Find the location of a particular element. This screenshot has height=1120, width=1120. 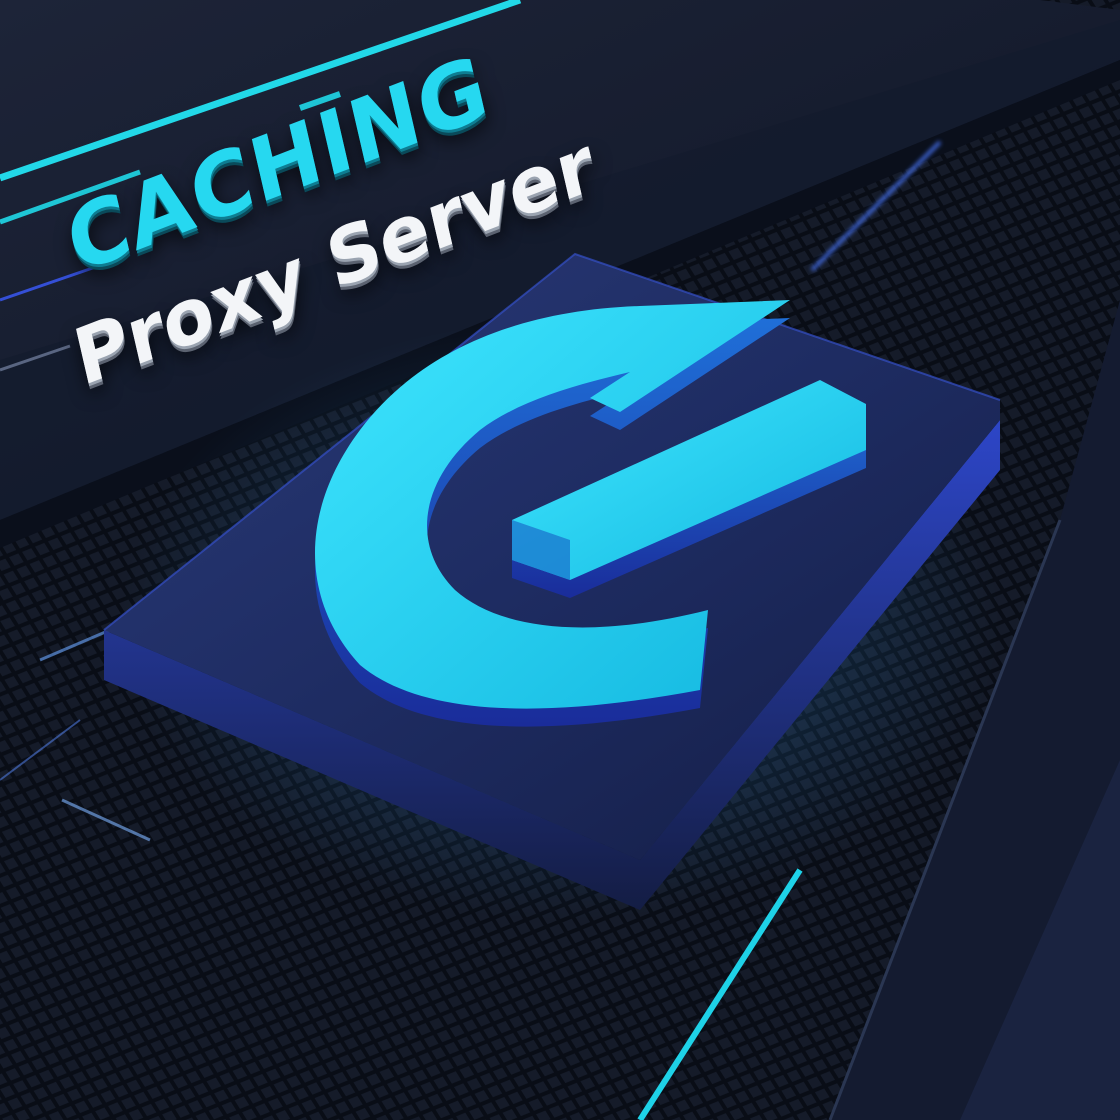

accent-stripe is located at coordinates (261, 91).